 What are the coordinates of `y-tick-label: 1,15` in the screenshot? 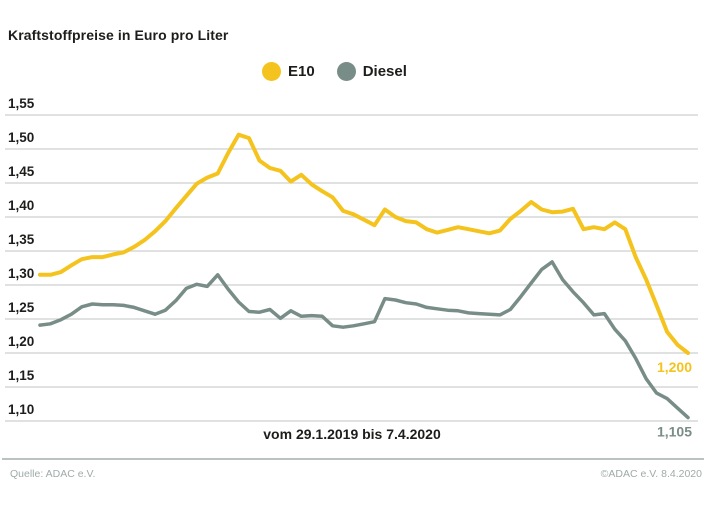 It's located at (21, 375).